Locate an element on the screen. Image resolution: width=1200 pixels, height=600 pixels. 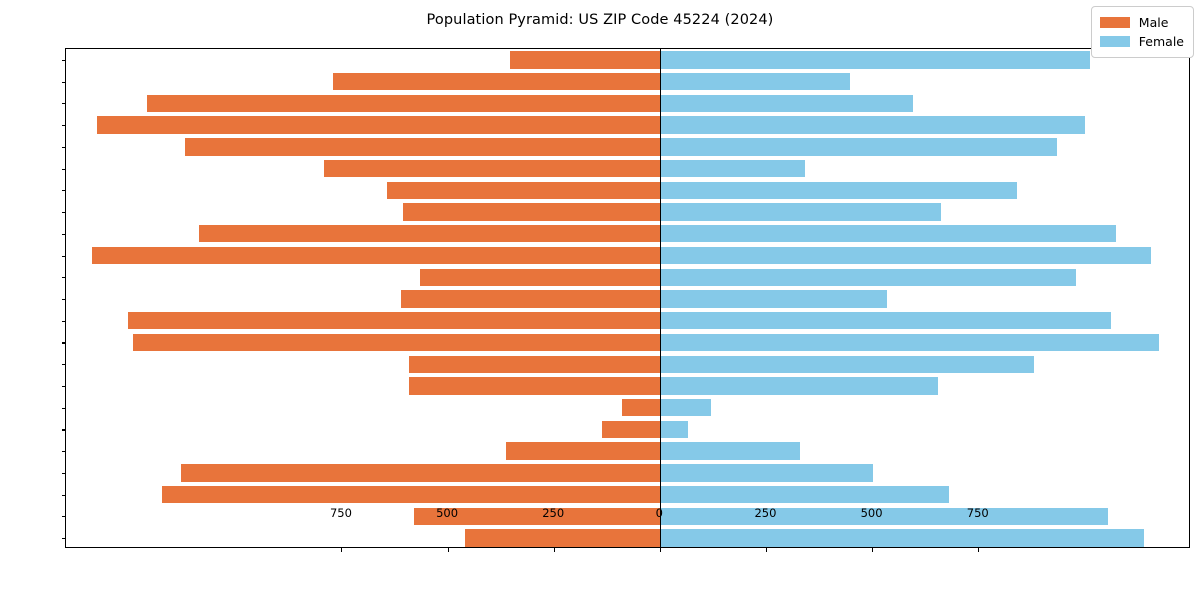
xtick-label: 0 is located at coordinates (659, 513).